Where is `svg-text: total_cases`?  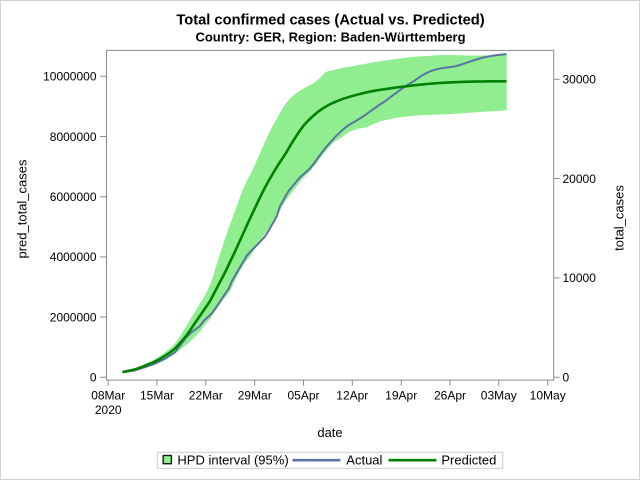 svg-text: total_cases is located at coordinates (619, 218).